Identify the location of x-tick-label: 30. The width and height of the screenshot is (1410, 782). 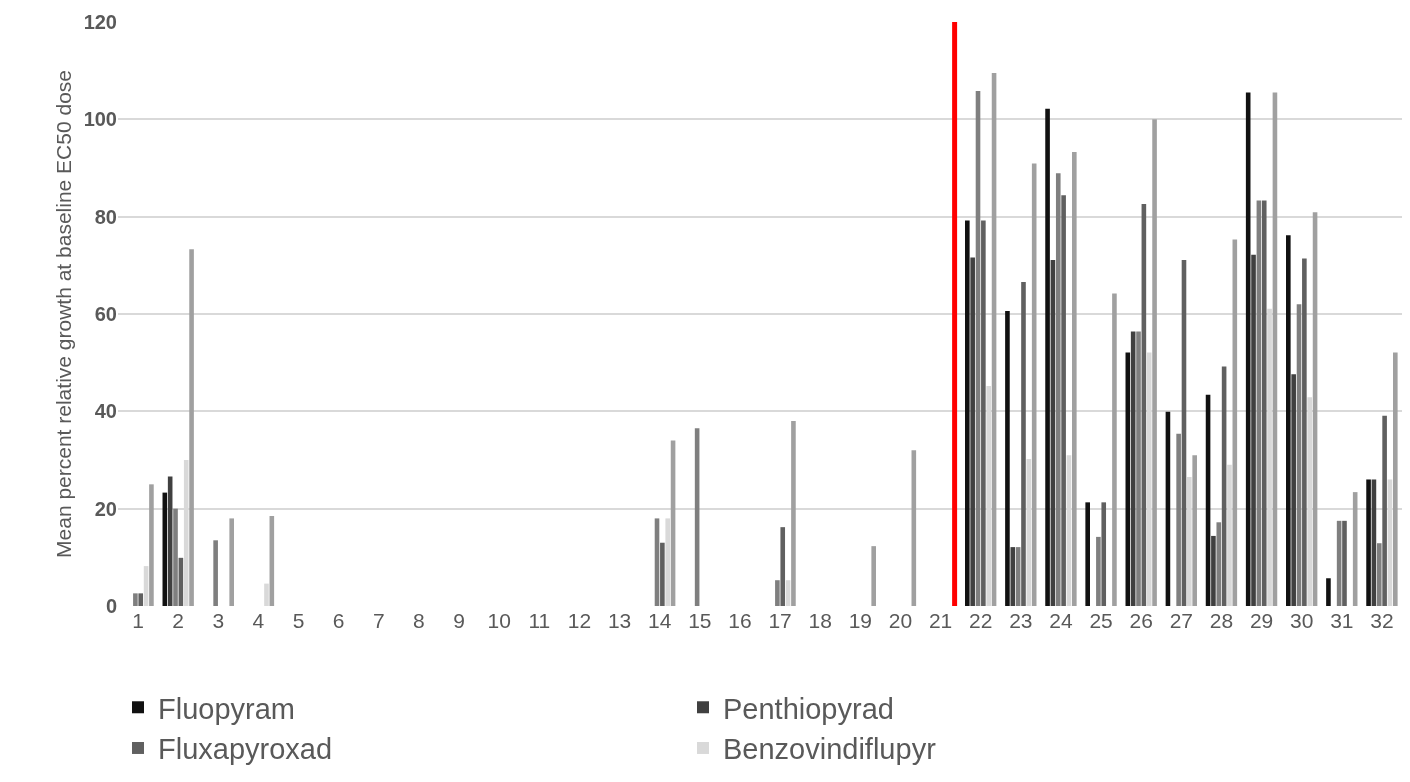
(1302, 620).